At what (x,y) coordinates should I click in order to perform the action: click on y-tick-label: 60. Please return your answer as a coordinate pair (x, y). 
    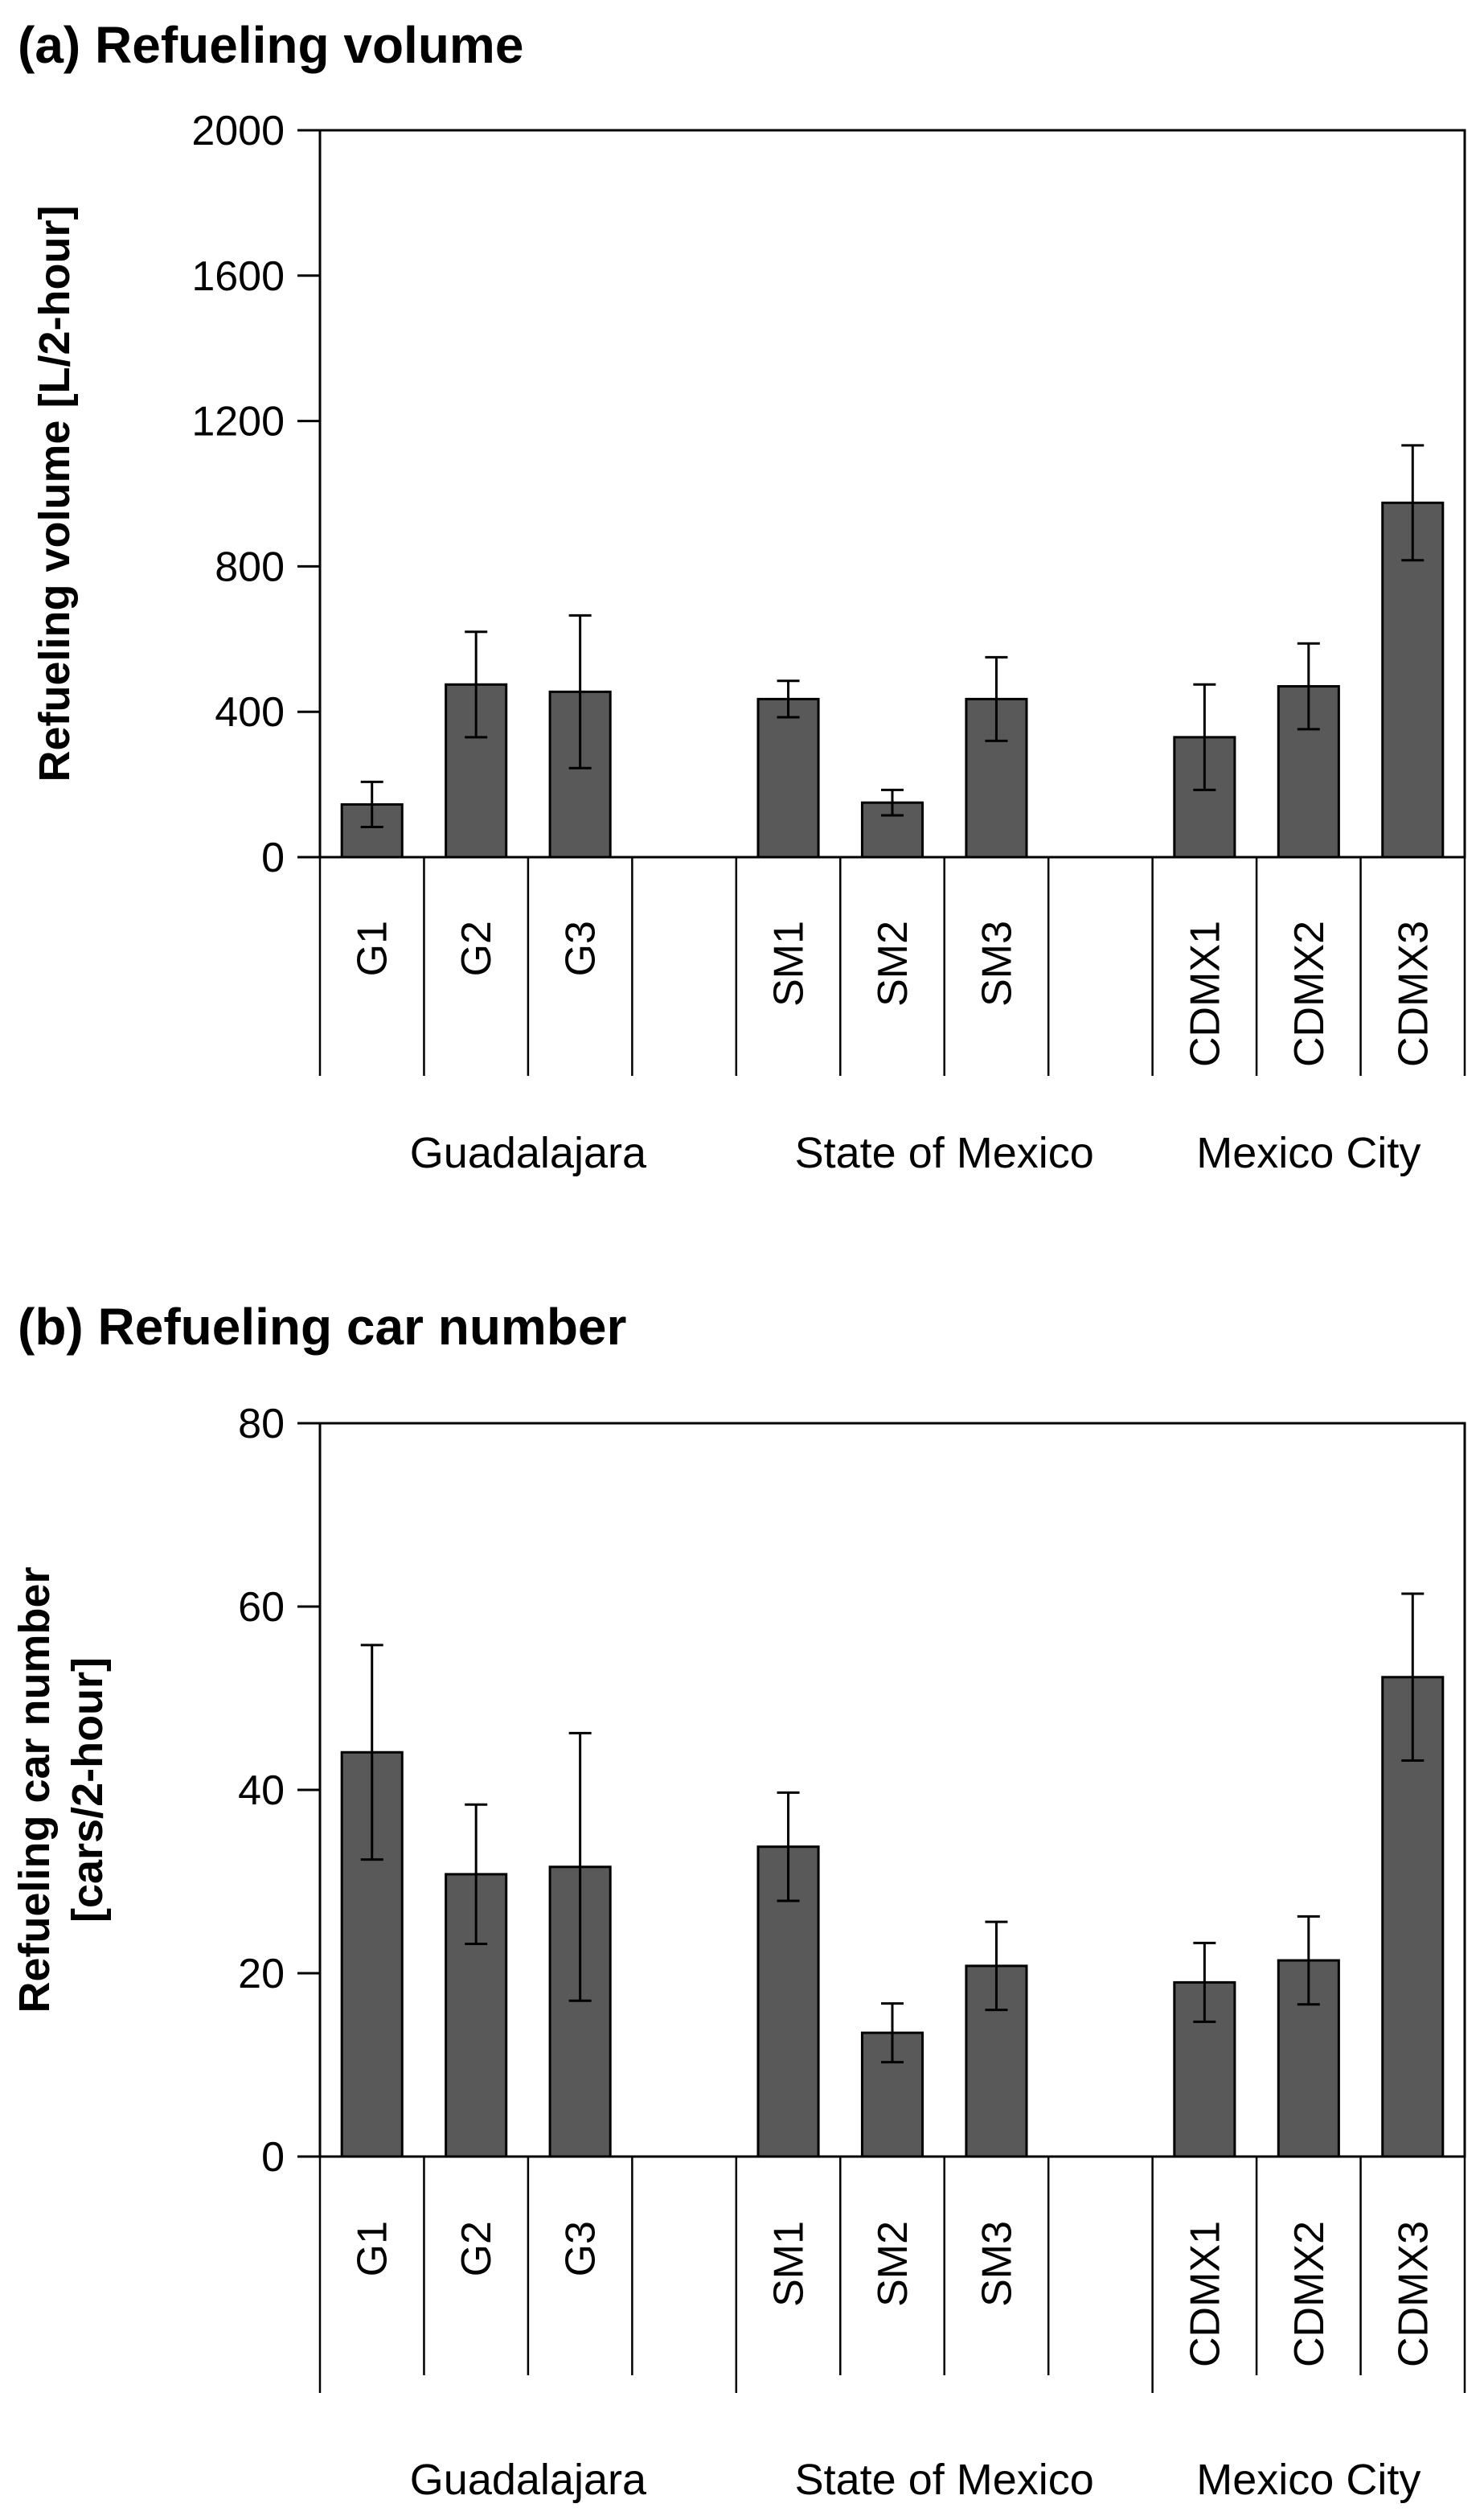
    Looking at the image, I should click on (262, 1607).